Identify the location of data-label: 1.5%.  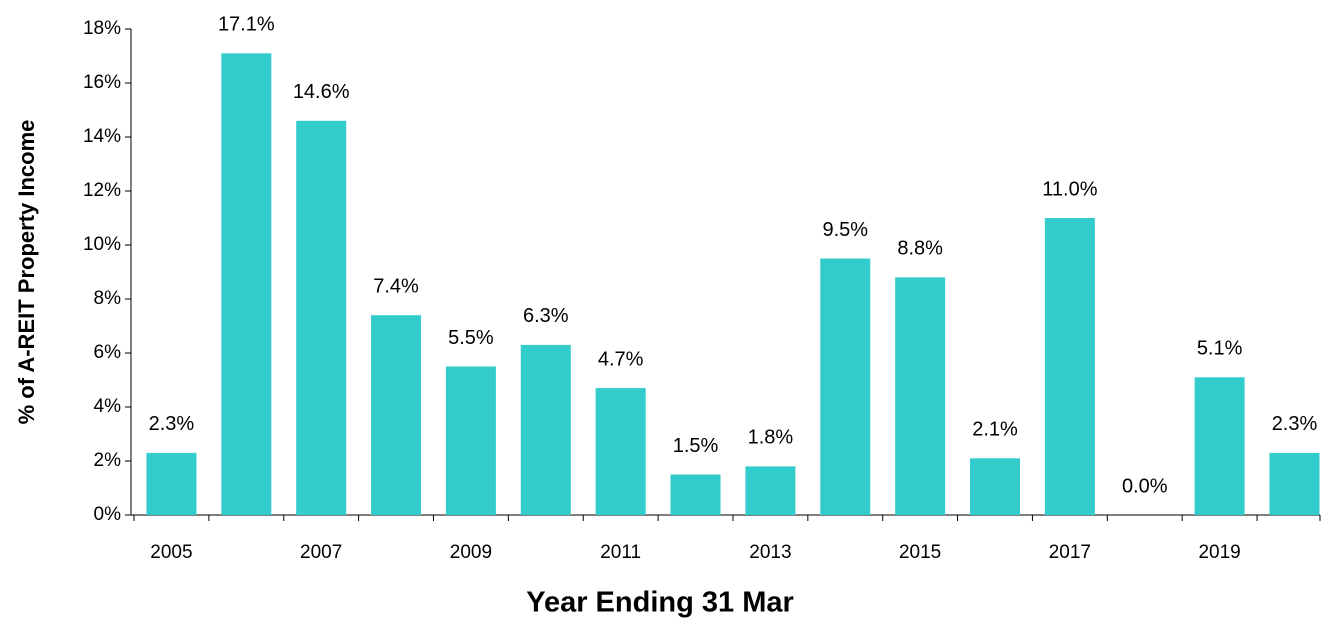
(696, 446).